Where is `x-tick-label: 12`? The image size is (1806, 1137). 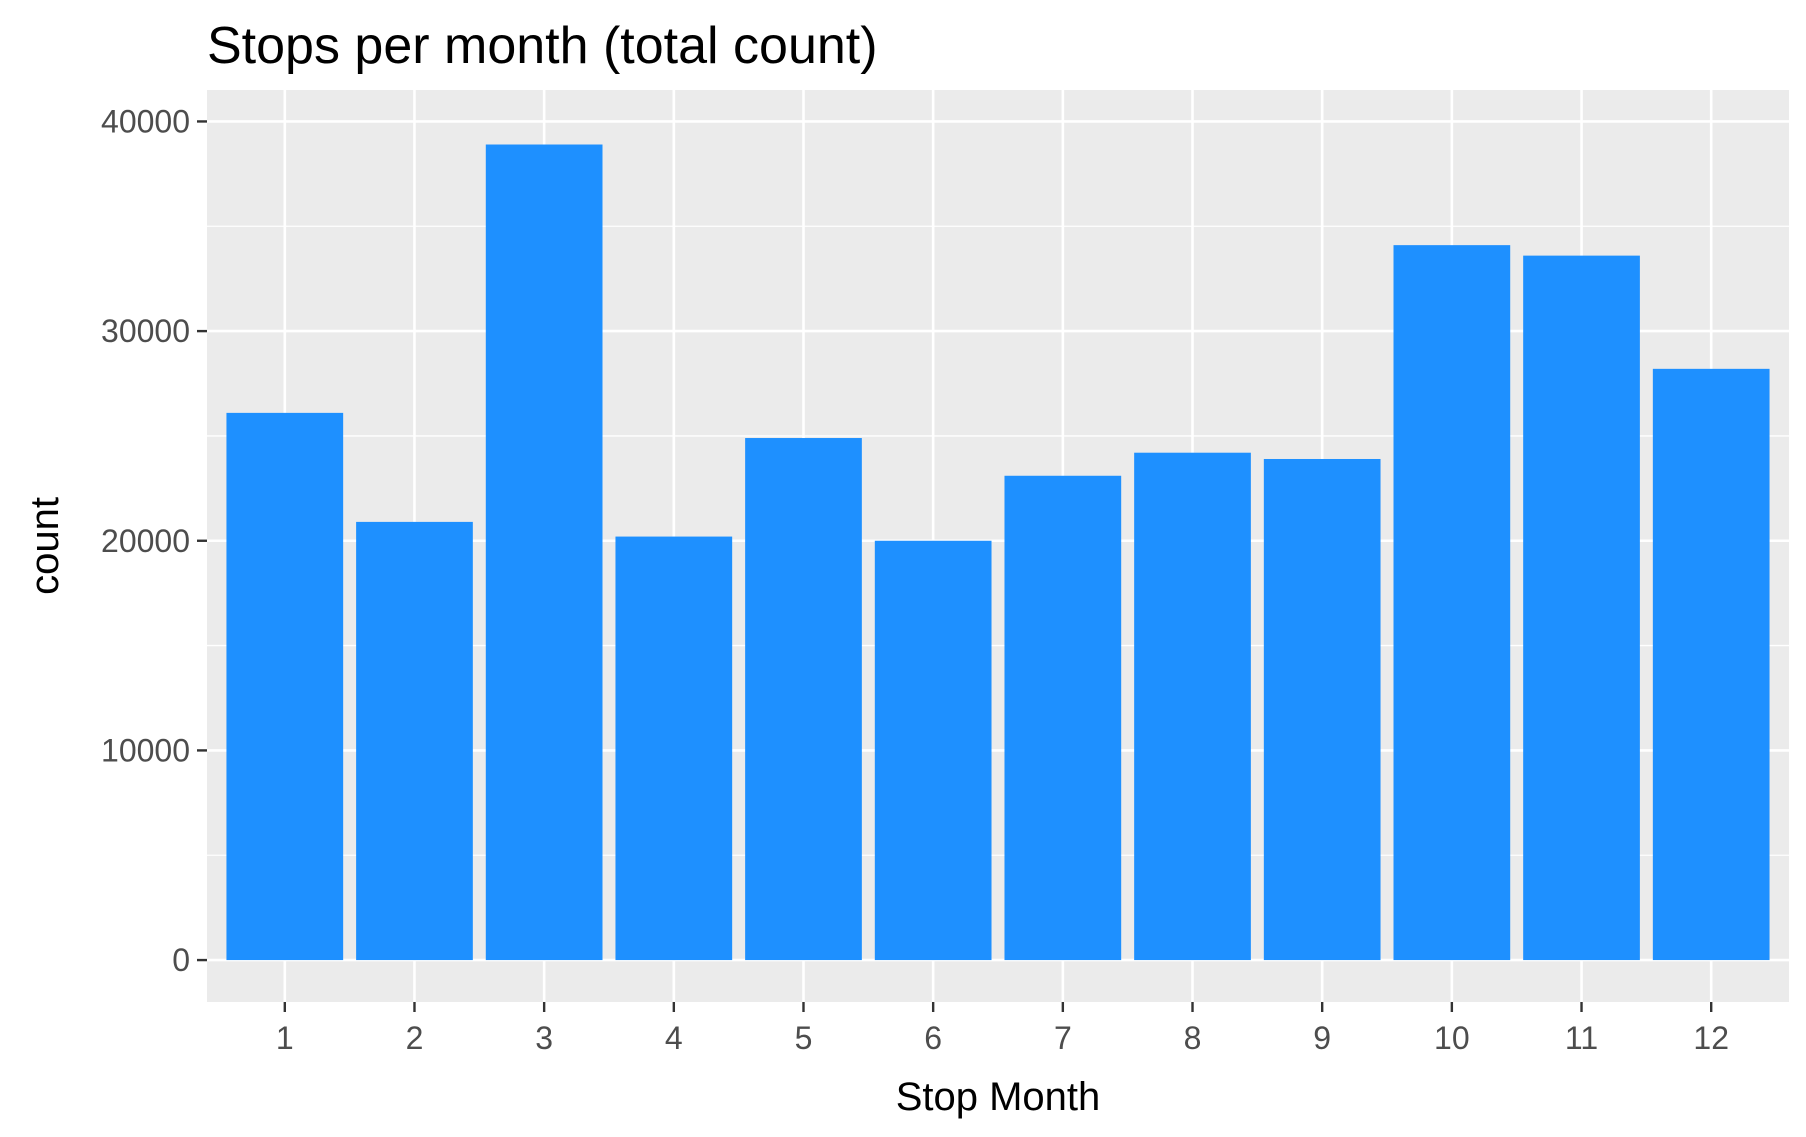 x-tick-label: 12 is located at coordinates (1711, 1038).